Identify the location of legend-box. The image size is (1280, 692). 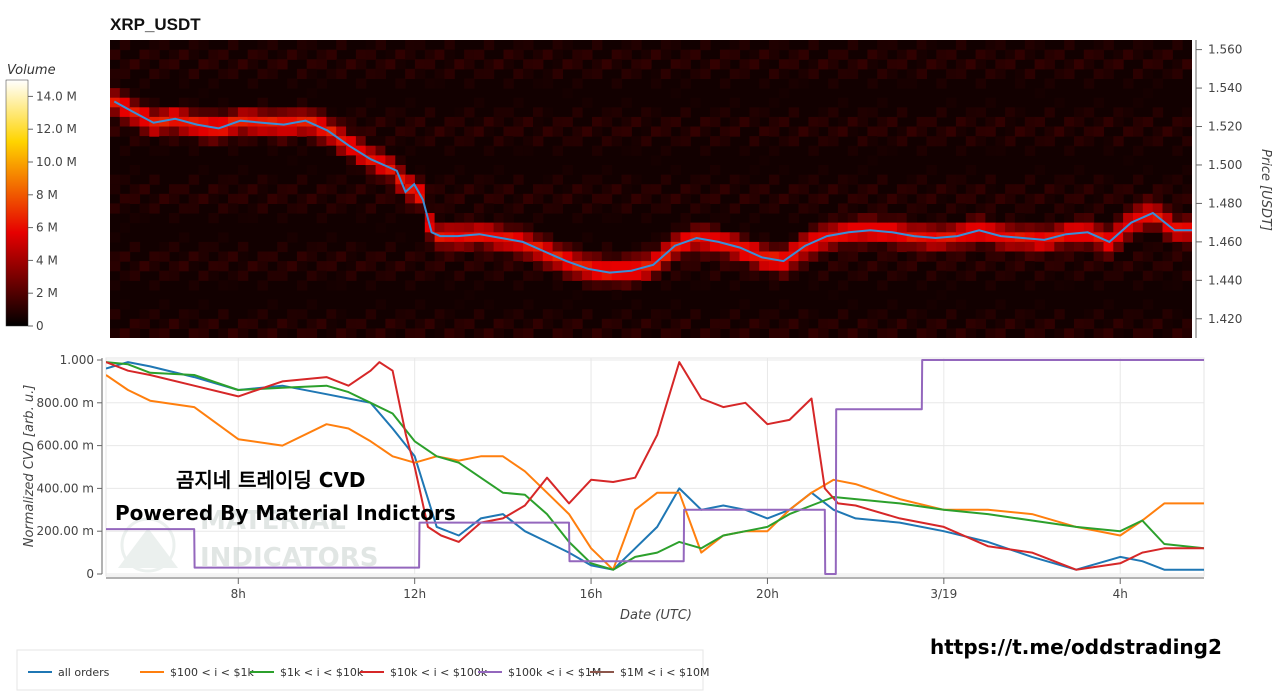
(360, 670).